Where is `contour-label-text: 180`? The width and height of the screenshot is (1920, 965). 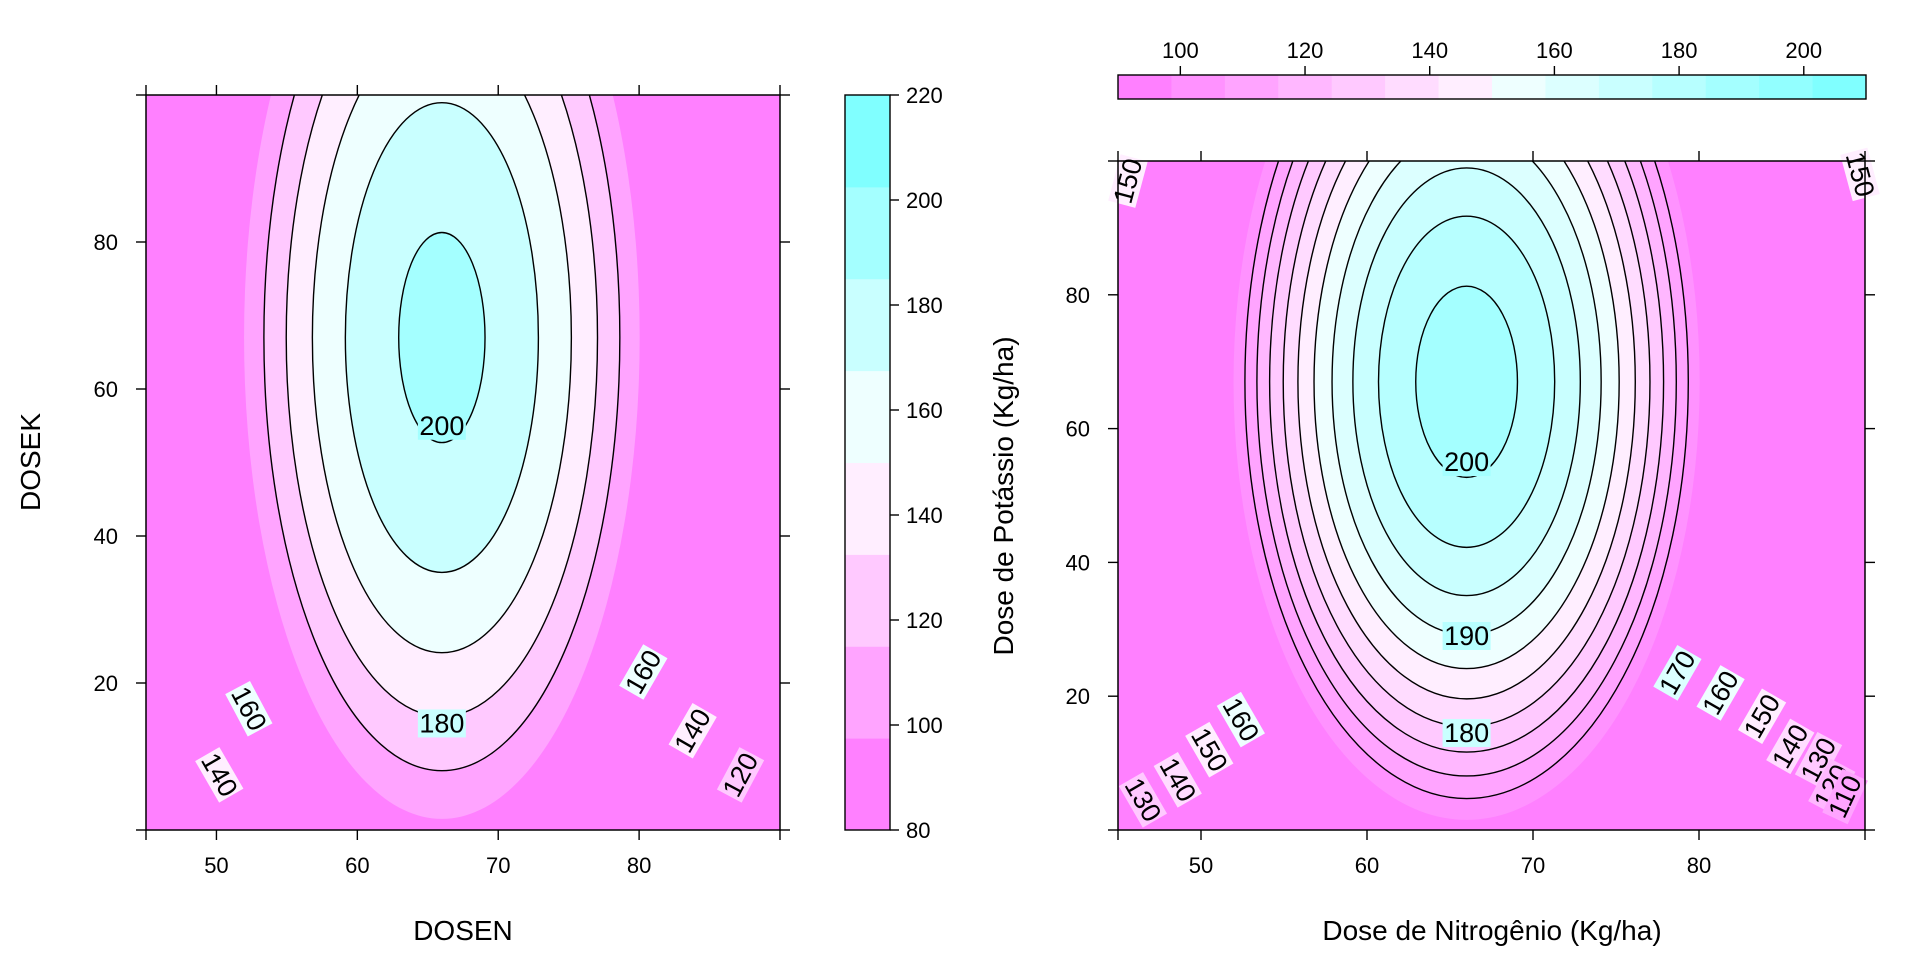 contour-label-text: 180 is located at coordinates (441, 723).